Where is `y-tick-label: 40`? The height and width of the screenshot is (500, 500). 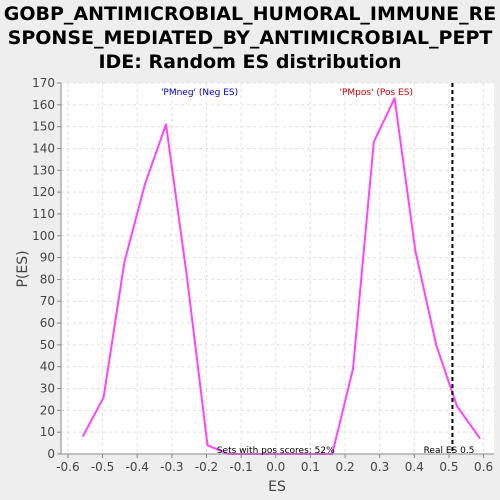
y-tick-label: 40 is located at coordinates (47, 367).